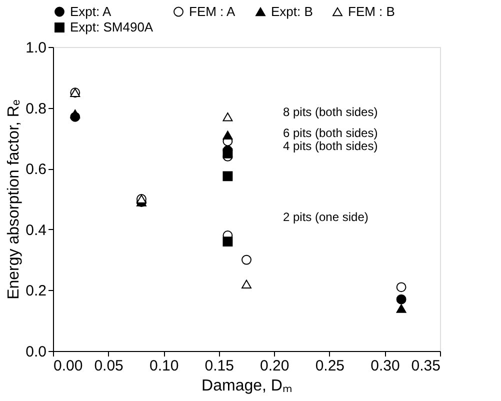 The image size is (501, 401). I want to click on legend-label: Expt: B, so click(292, 11).